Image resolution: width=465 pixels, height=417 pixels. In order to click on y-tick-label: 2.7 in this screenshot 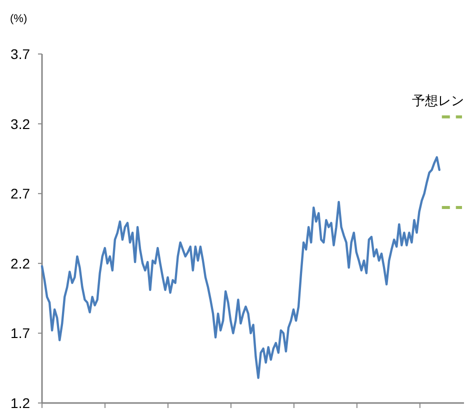, I will do `click(20, 194)`.